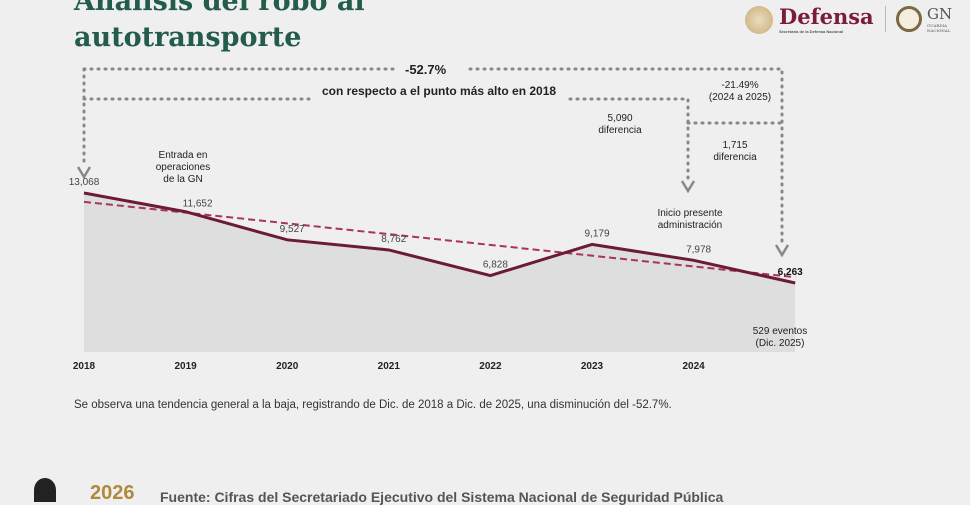 Image resolution: width=970 pixels, height=505 pixels. Describe the element at coordinates (292, 229) in the screenshot. I see `data-label: 9,527` at that location.